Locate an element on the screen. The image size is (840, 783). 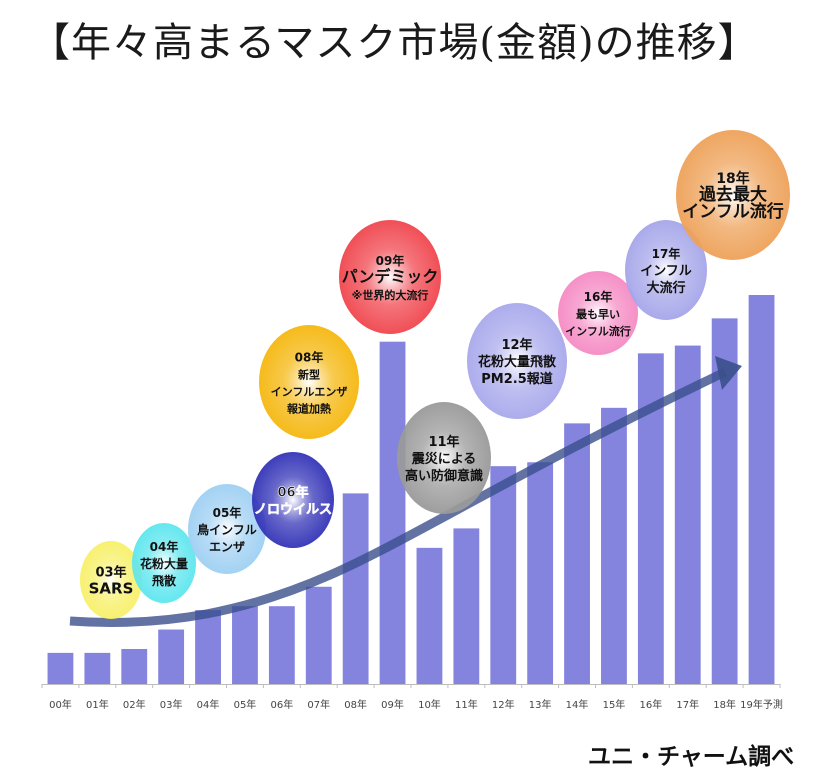
bubble-text-line: 花粉大量 is located at coordinates (164, 563).